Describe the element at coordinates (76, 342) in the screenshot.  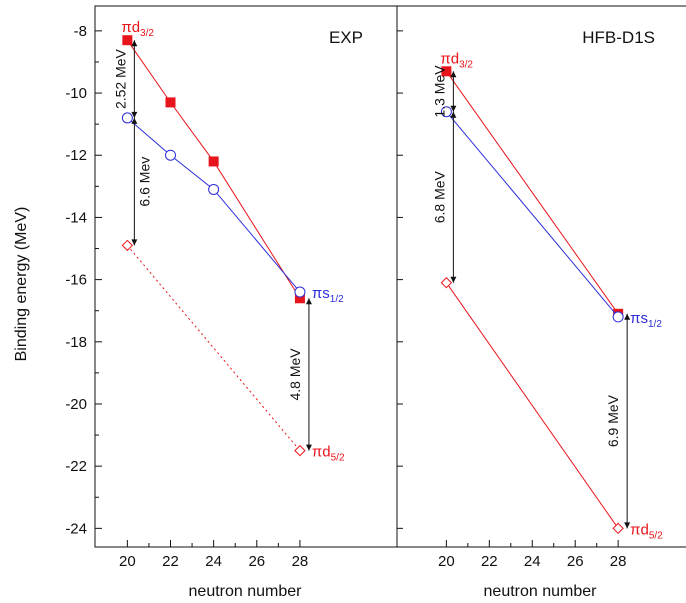
I see `y-tick-label: -18` at that location.